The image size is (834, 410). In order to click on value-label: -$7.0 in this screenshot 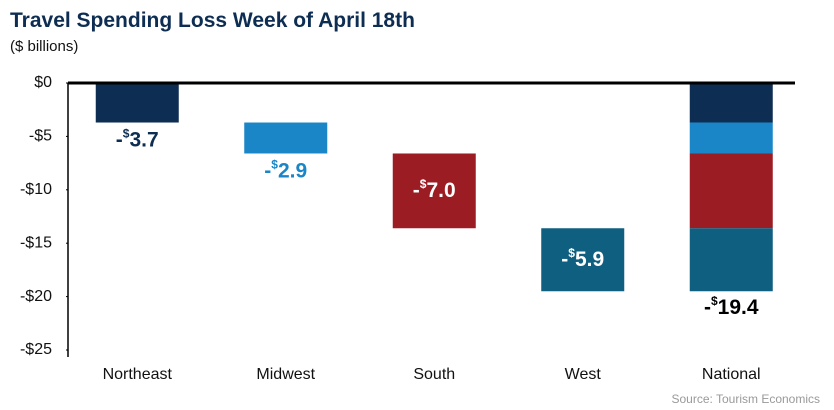, I will do `click(434, 189)`.